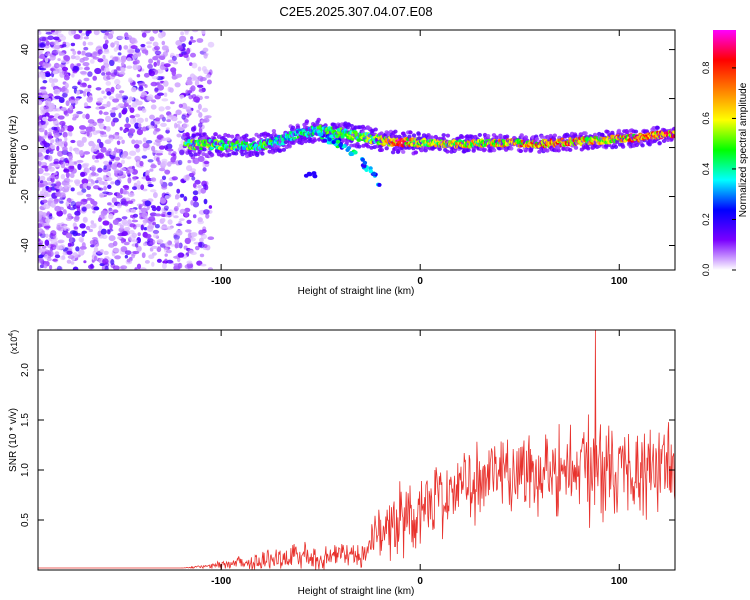  I want to click on colorbar-tick-label: 0.2, so click(706, 219).